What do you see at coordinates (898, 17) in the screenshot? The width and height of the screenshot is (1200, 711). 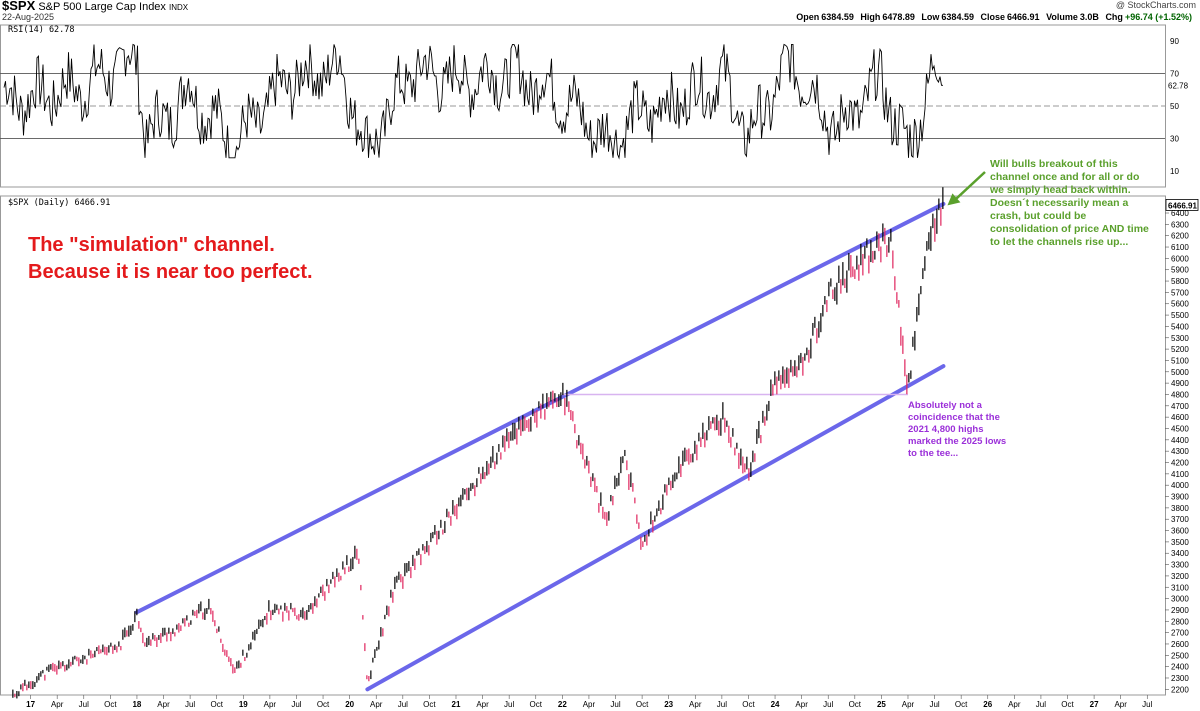 I see `high-value: 6478.89` at bounding box center [898, 17].